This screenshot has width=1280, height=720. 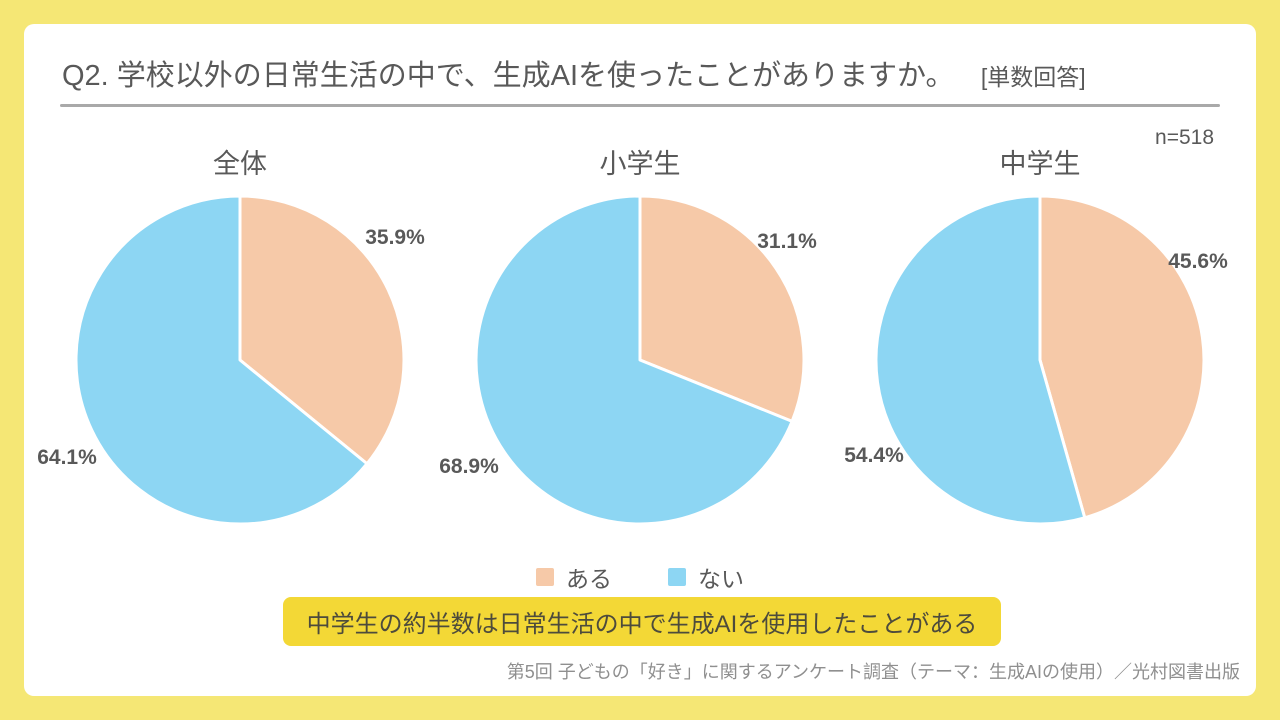 What do you see at coordinates (874, 455) in the screenshot?
I see `pct-label-juniorhigh-nai: 54.4%` at bounding box center [874, 455].